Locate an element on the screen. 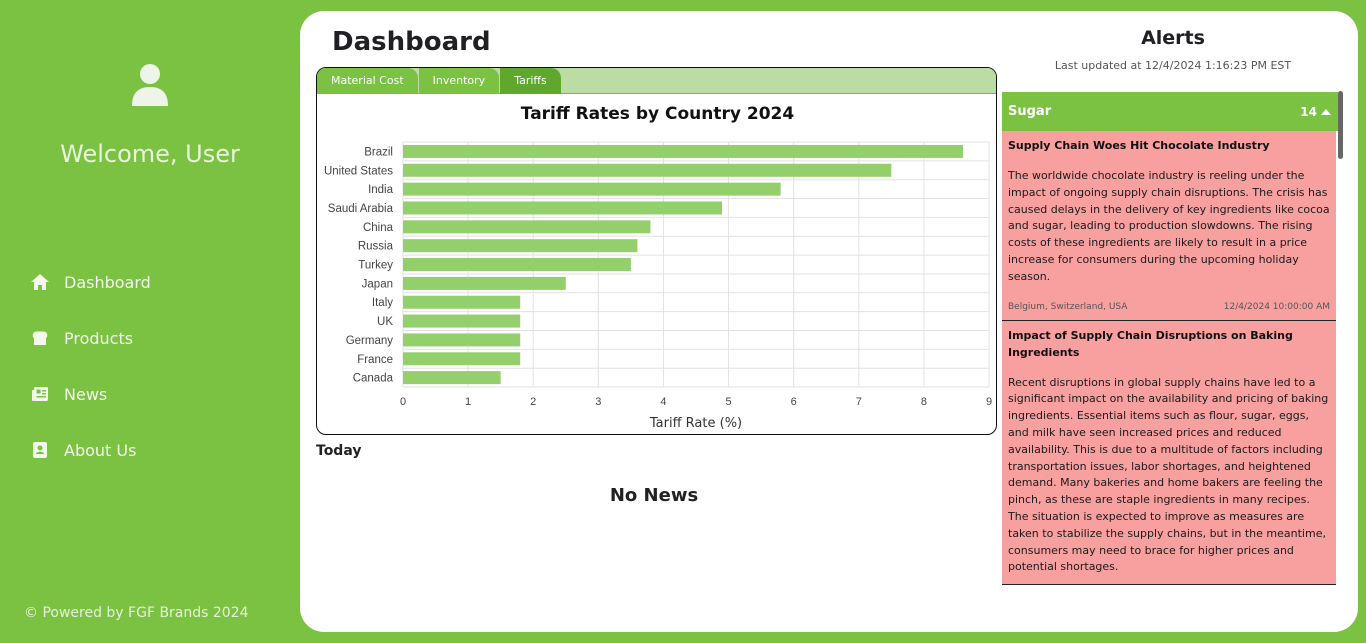 This screenshot has width=1366, height=643. nav-label: Products is located at coordinates (99, 338).